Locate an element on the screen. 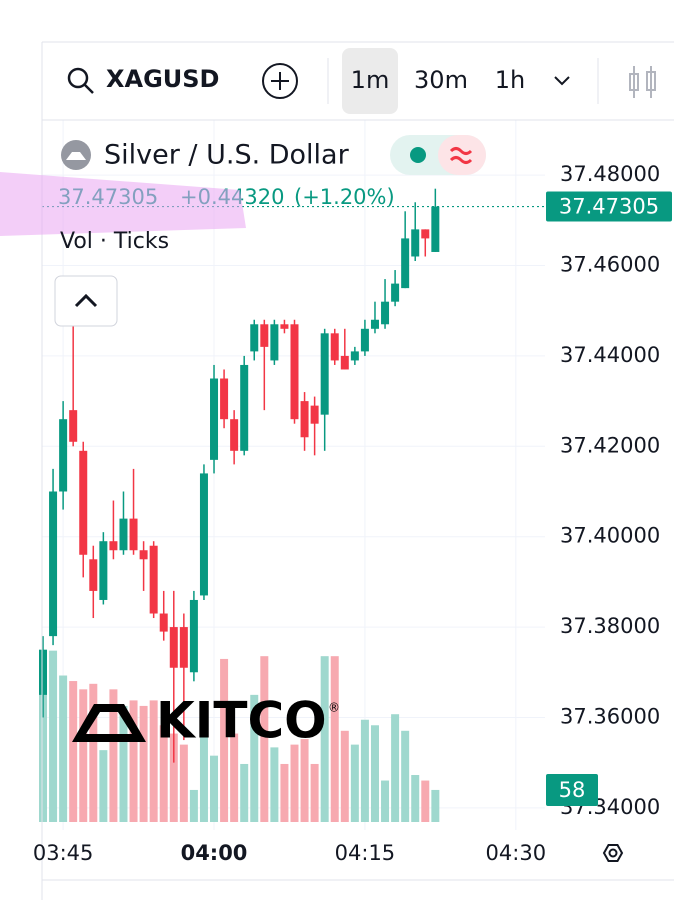 This screenshot has height=900, width=674. search-icon is located at coordinates (89, 89).